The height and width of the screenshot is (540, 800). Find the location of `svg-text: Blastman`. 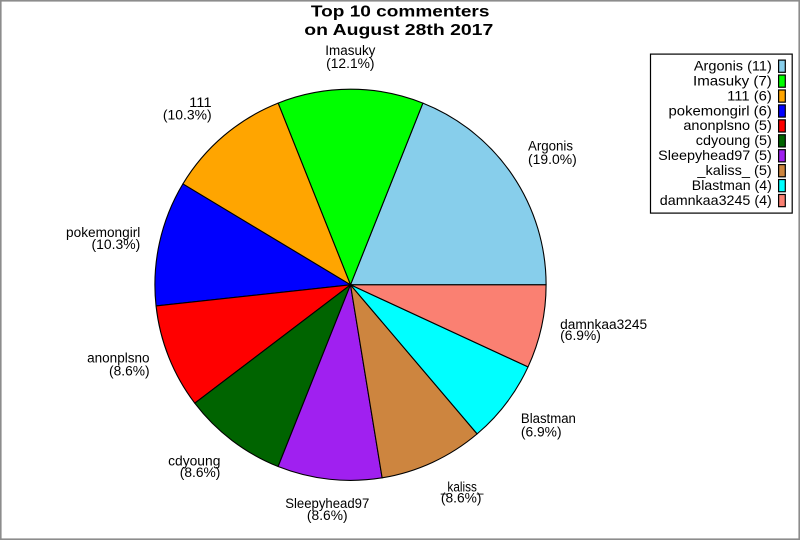

svg-text: Blastman is located at coordinates (548, 418).